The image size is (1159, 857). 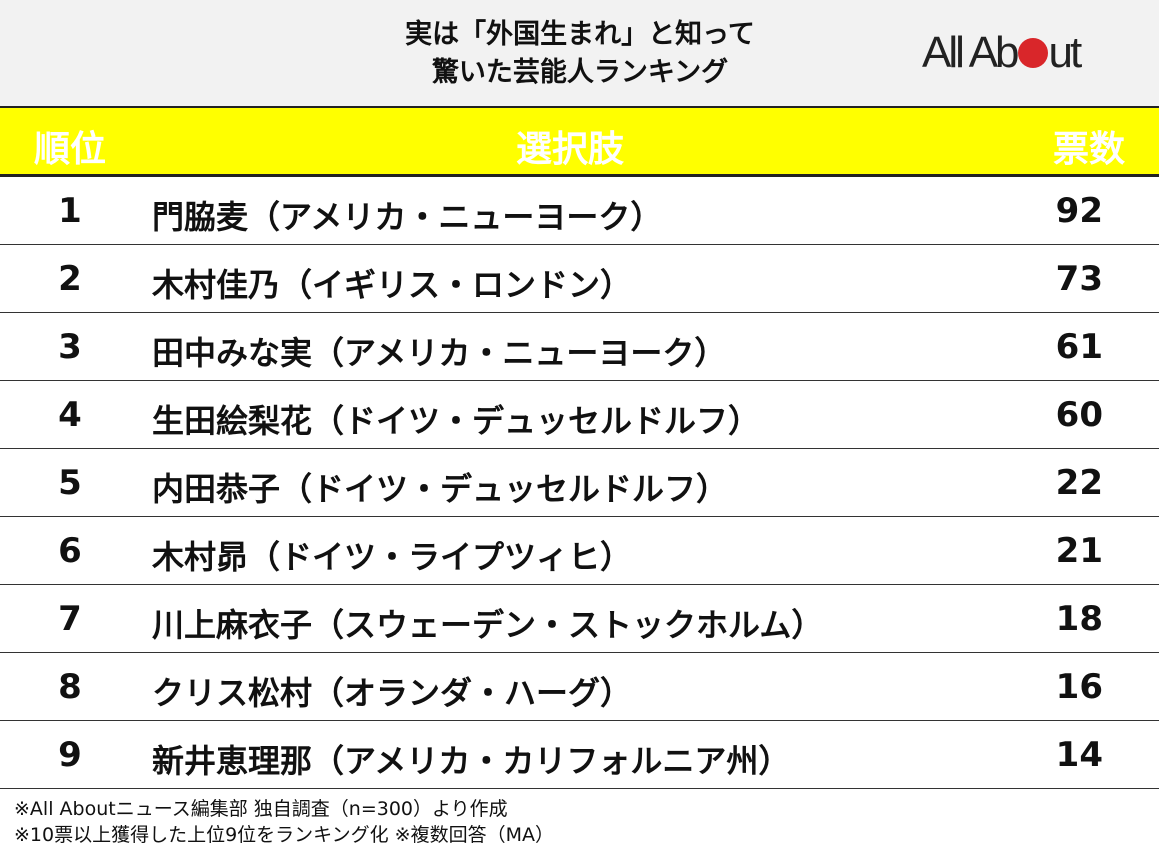 What do you see at coordinates (392, 693) in the screenshot?
I see `name-cell: クリス松村（オランダ・ハーグ）` at bounding box center [392, 693].